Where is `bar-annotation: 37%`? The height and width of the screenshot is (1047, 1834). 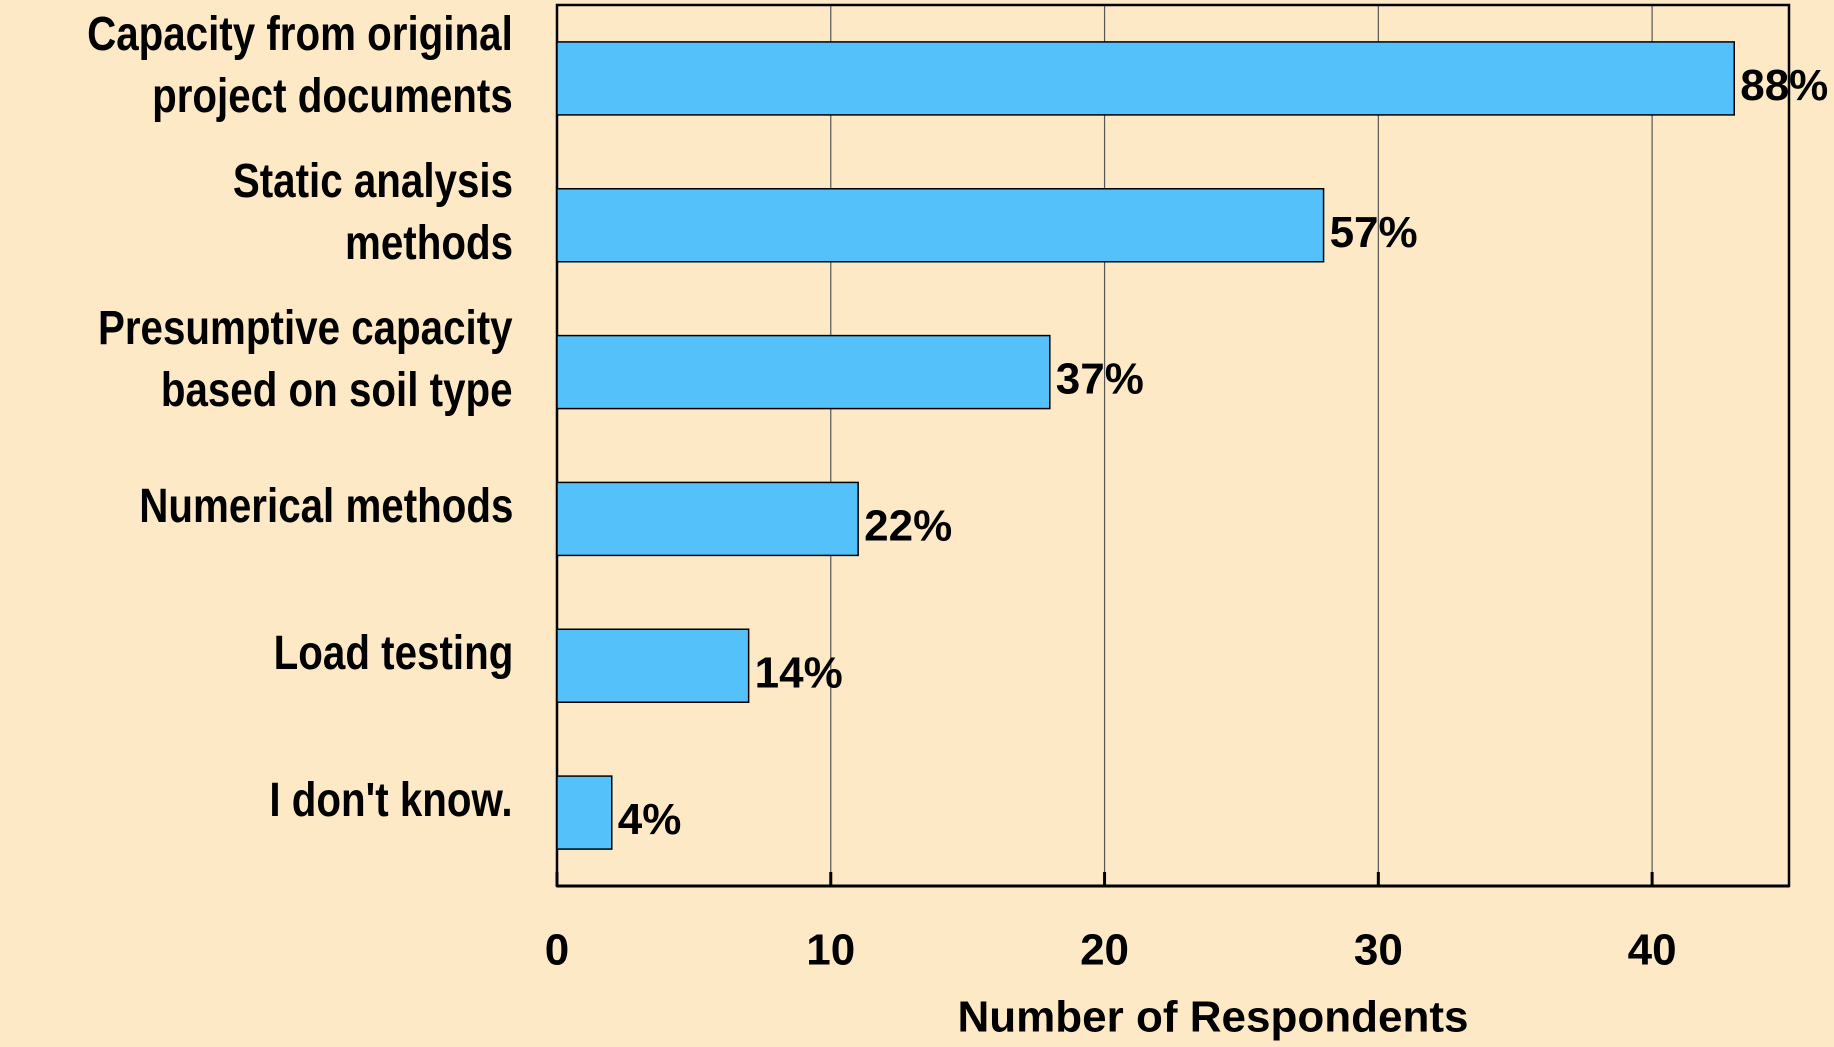
bar-annotation: 37% is located at coordinates (1100, 379).